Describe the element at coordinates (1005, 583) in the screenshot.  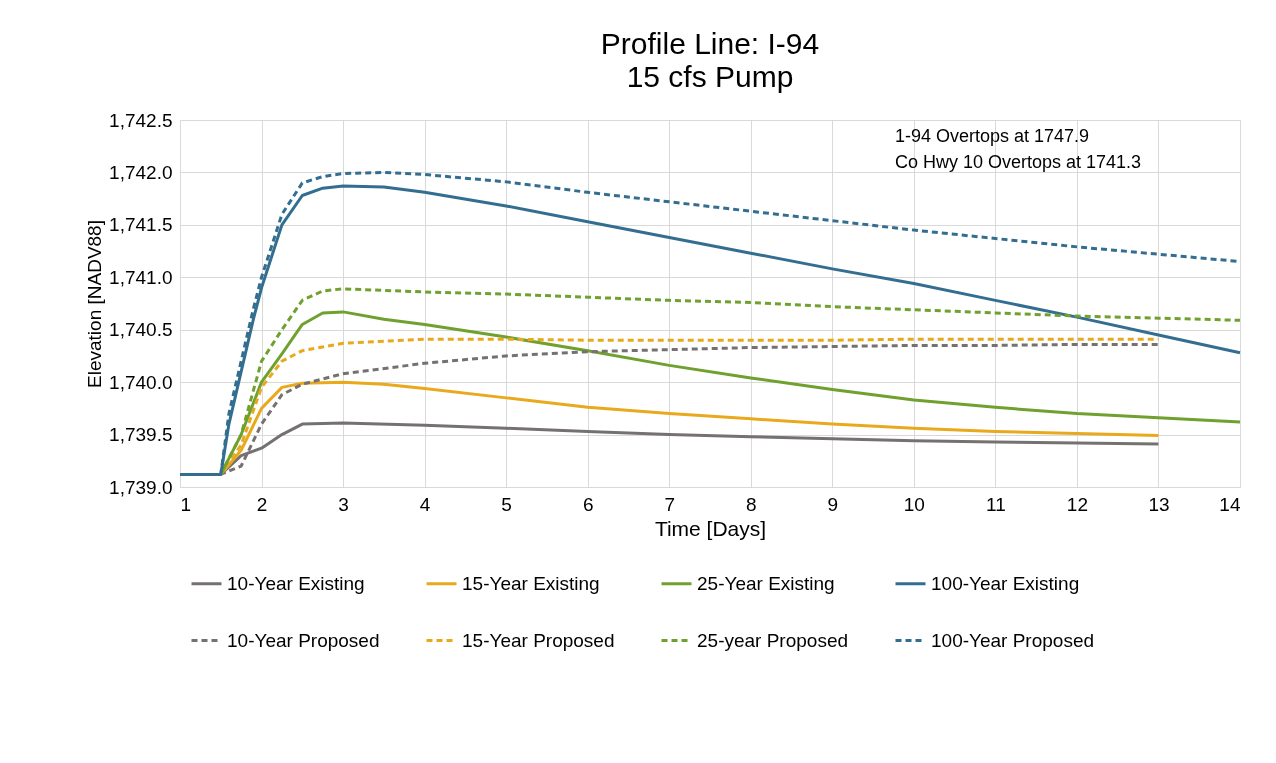
I see `legend-label: 100-Year Existing` at that location.